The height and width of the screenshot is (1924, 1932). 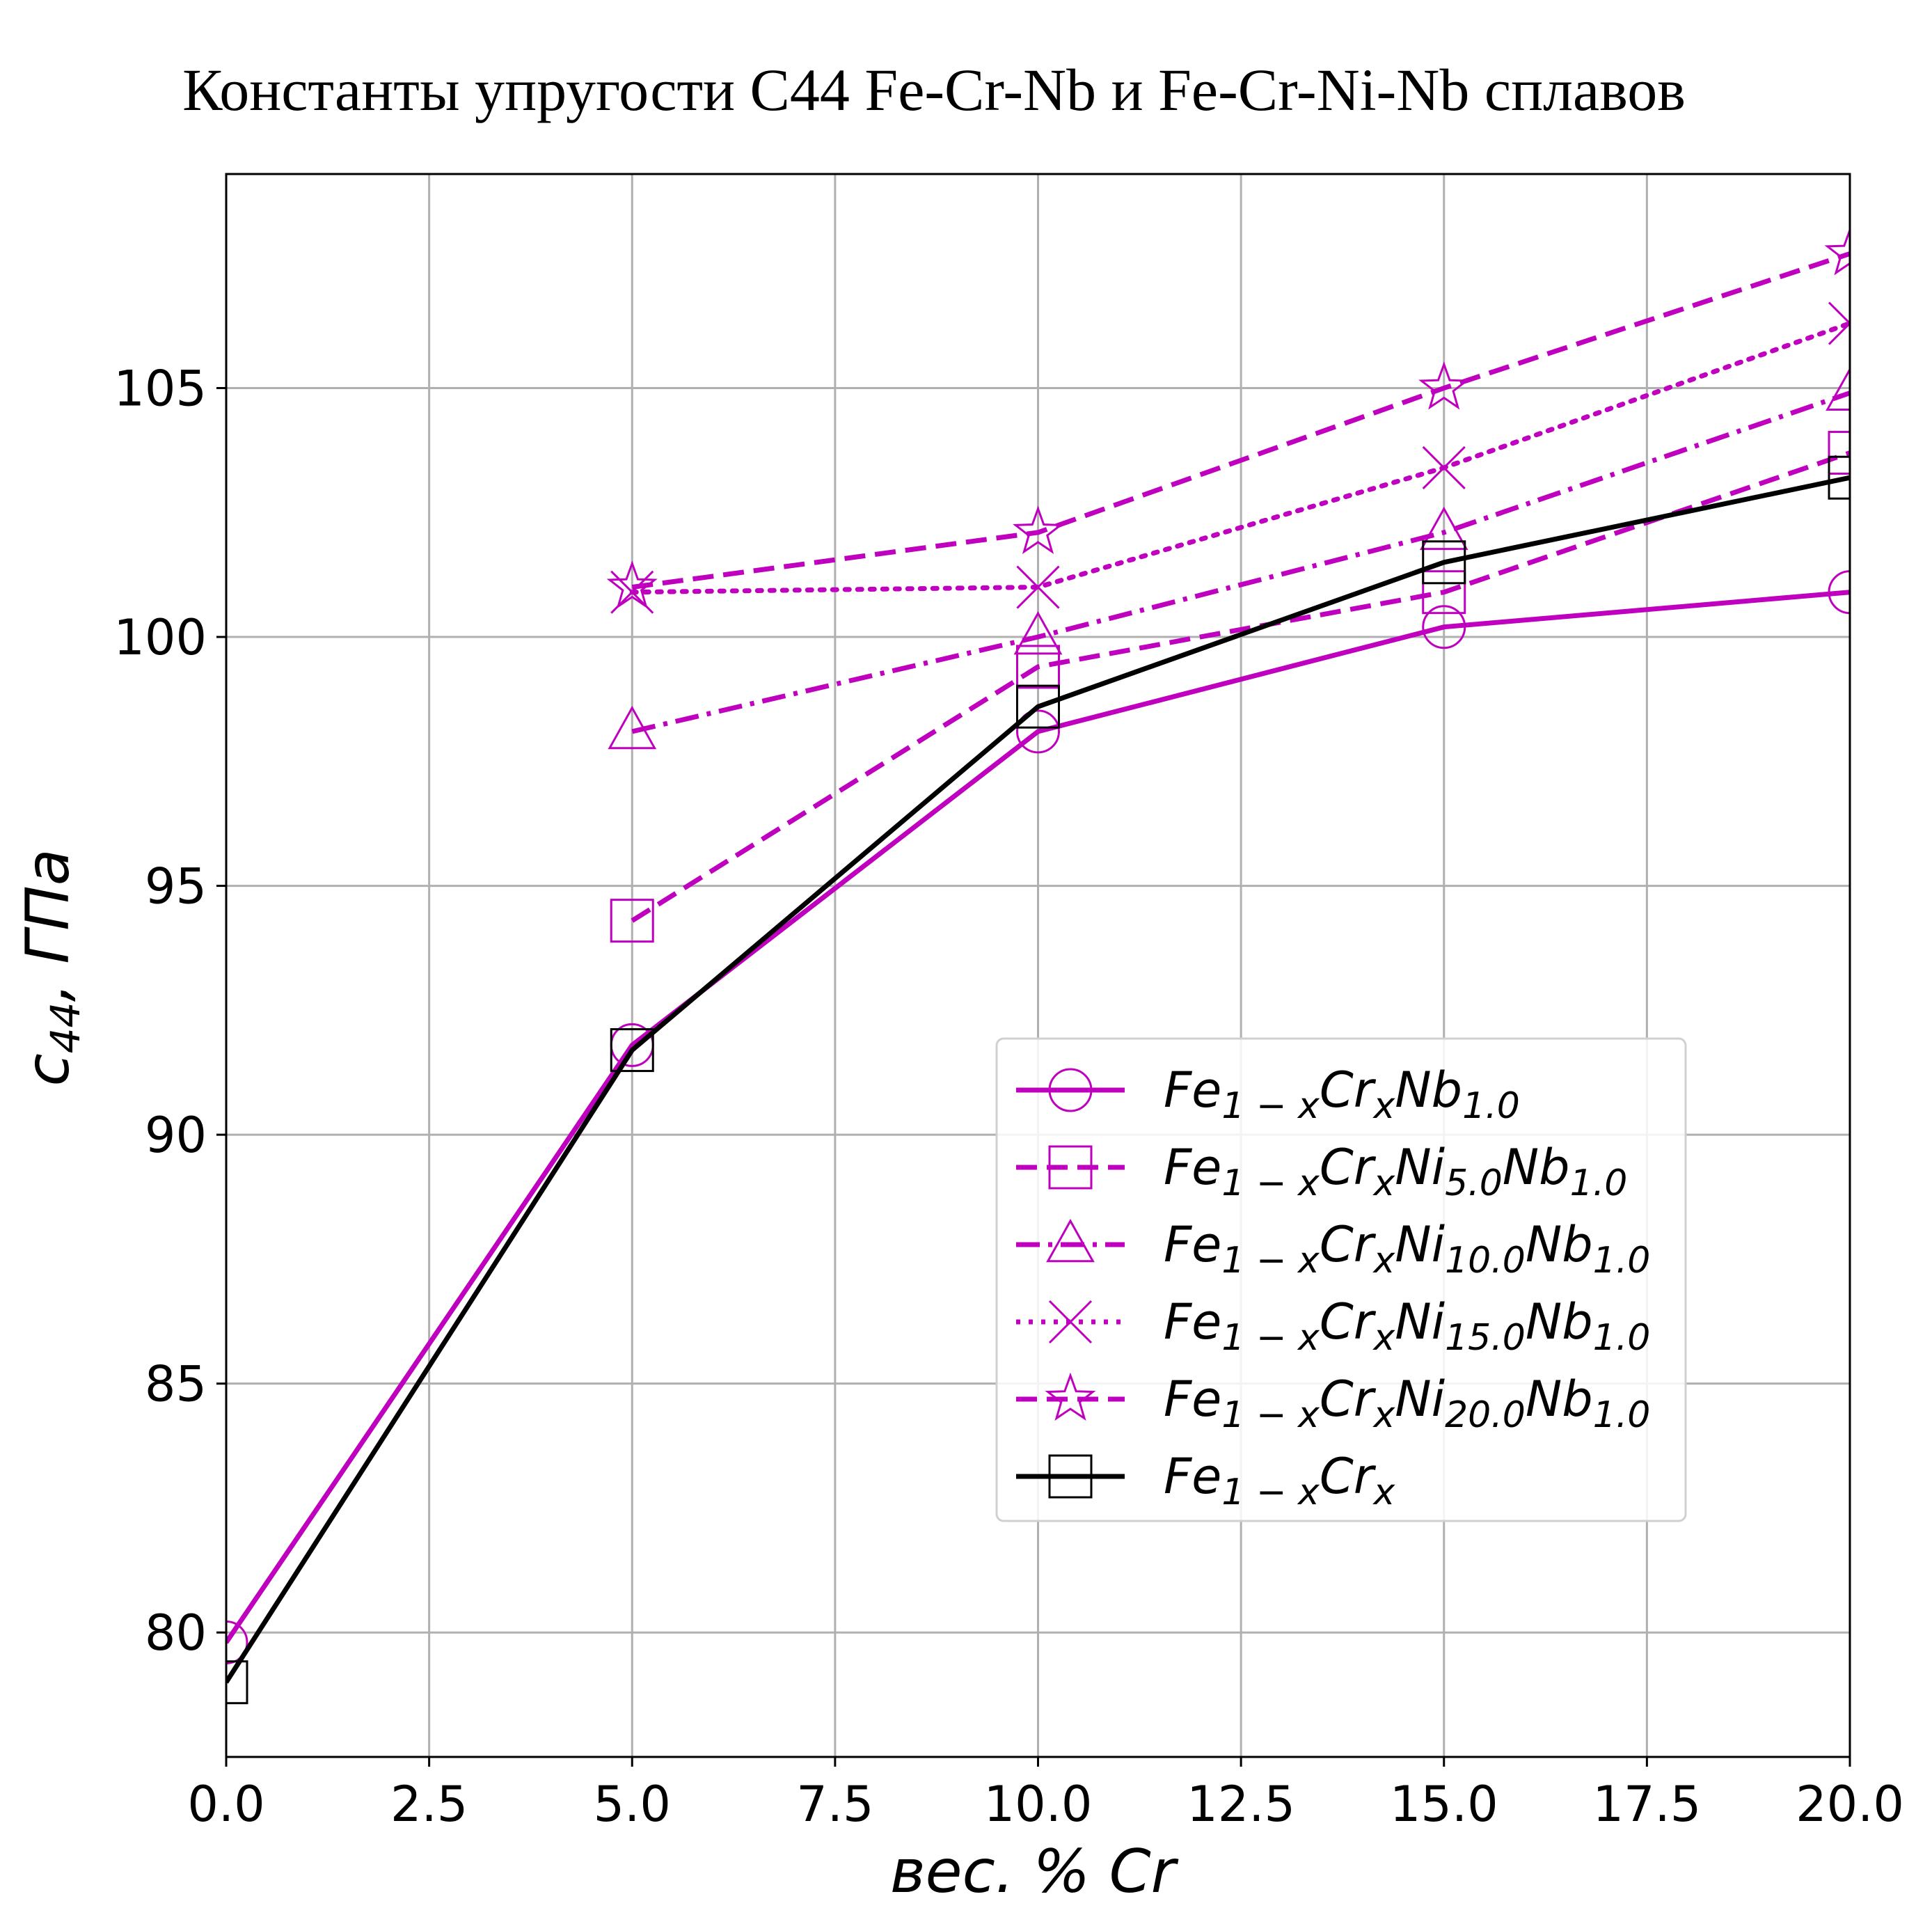 What do you see at coordinates (1038, 1804) in the screenshot?
I see `x-tick-label: 10.0` at bounding box center [1038, 1804].